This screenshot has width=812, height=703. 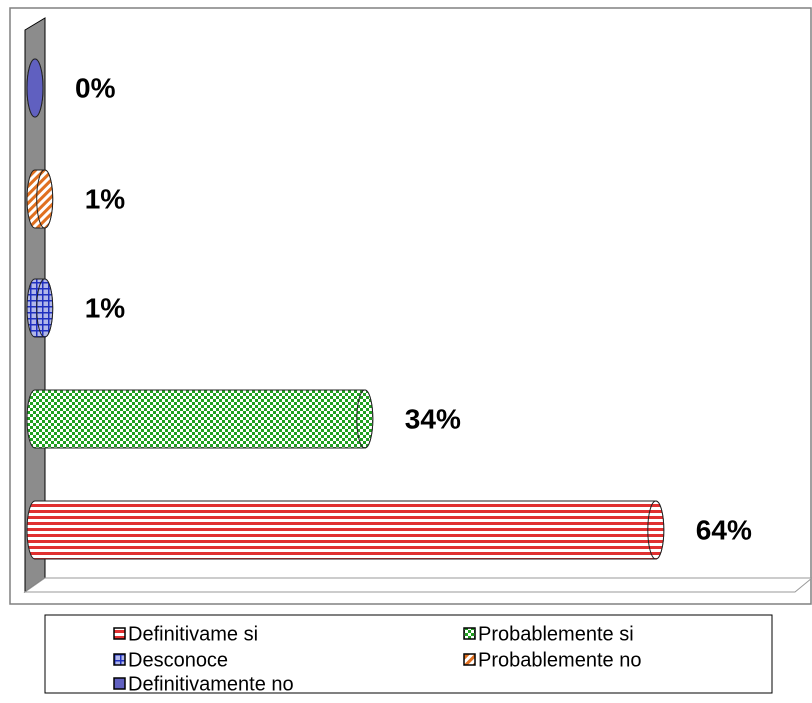 I want to click on value-label: 0%, so click(x=95, y=87).